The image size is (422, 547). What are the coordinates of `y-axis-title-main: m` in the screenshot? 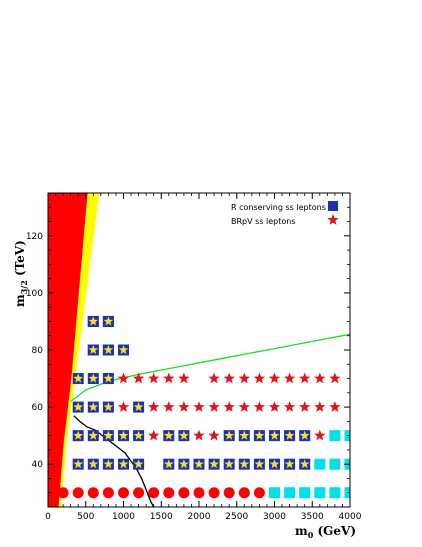 It's located at (20, 300).